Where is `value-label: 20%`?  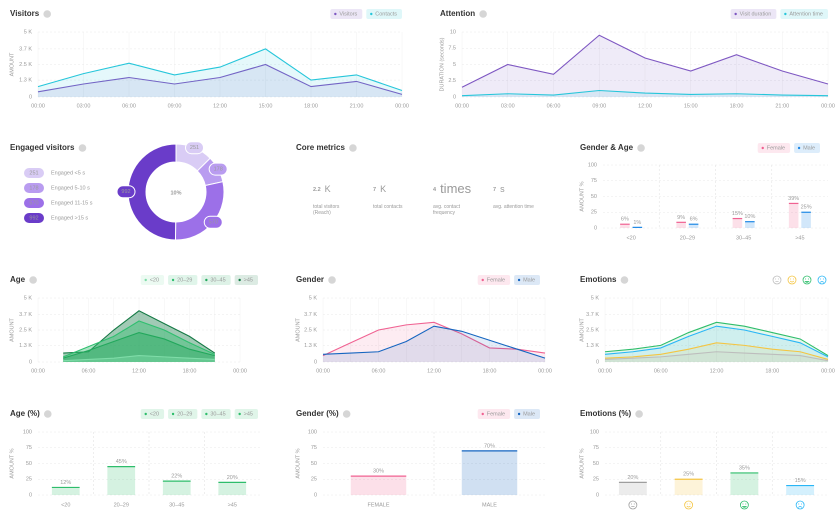 value-label: 20% is located at coordinates (632, 478).